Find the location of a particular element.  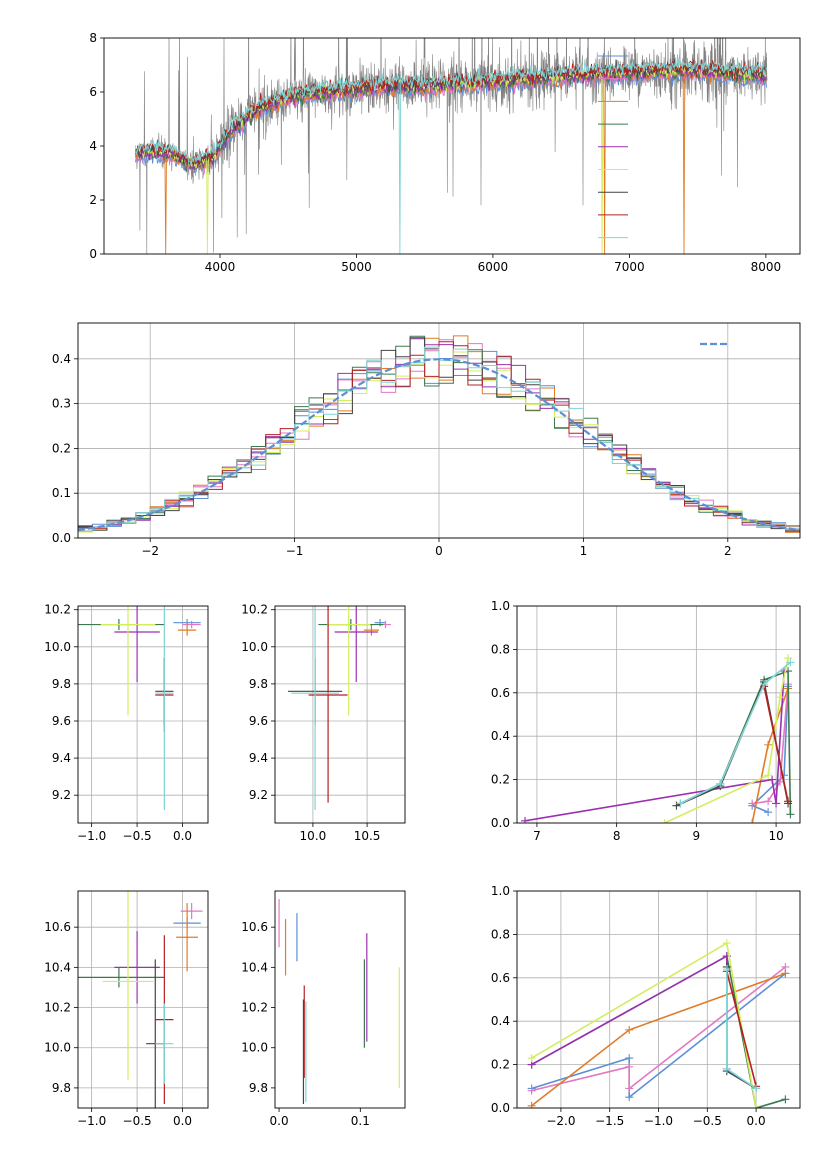

plot-area-weight_vs_Z is located at coordinates (658, 1023).